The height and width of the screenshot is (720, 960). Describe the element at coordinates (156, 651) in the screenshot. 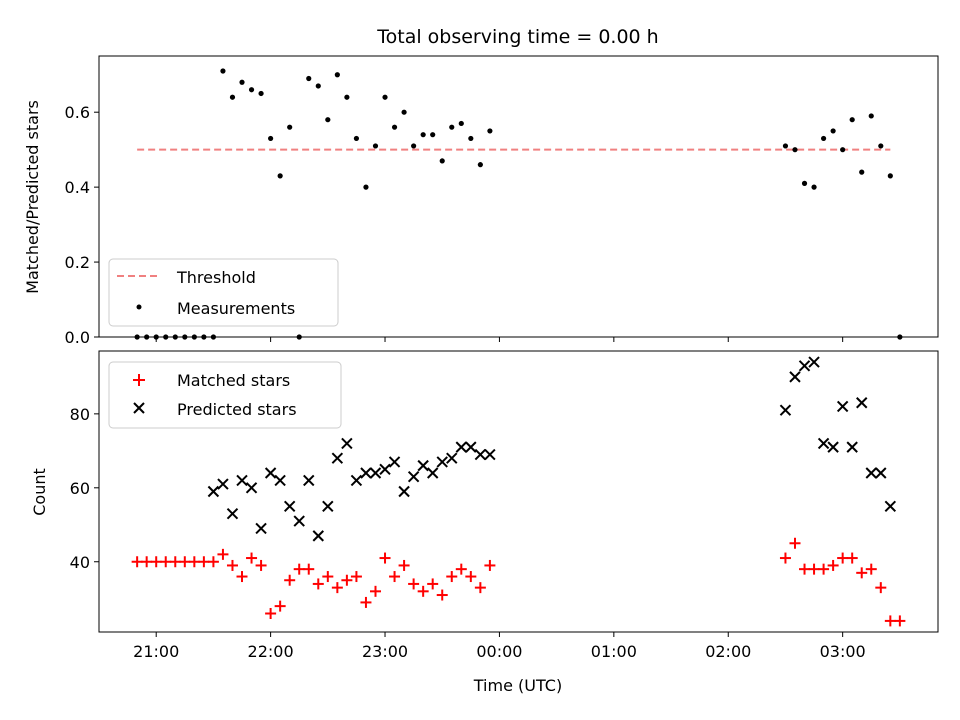

I see `x-tick-label: 21:00` at that location.